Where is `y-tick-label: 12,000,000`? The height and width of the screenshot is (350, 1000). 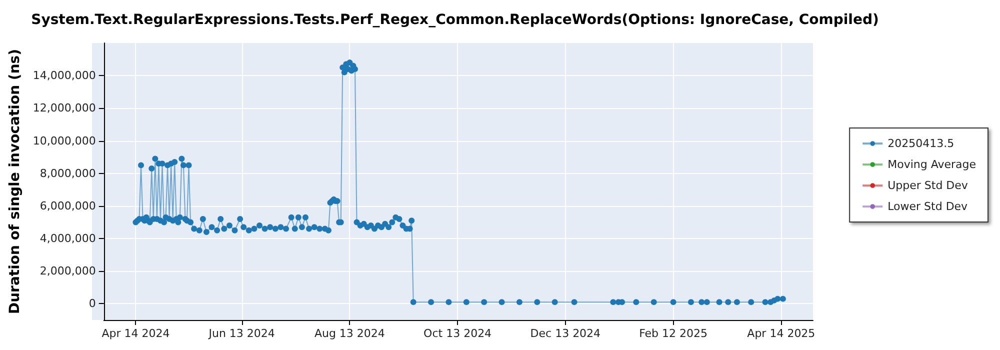 y-tick-label: 12,000,000 is located at coordinates (64, 108).